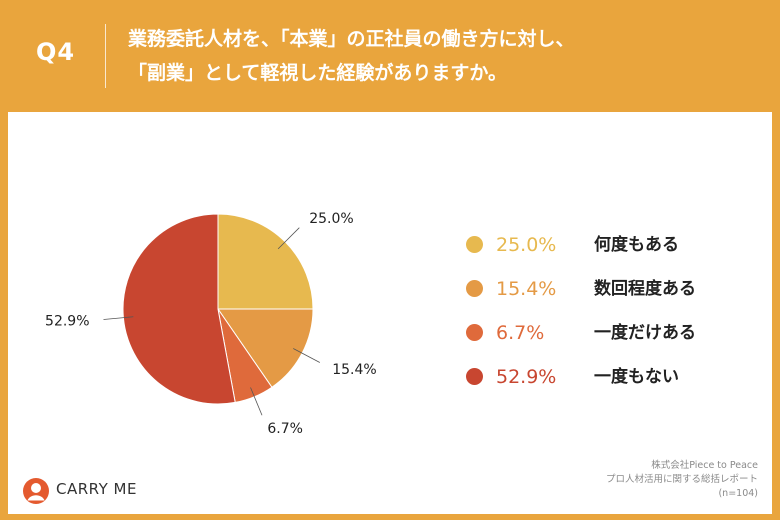 The image size is (780, 520). Describe the element at coordinates (636, 377) in the screenshot. I see `legend-label: 一度もない` at that location.